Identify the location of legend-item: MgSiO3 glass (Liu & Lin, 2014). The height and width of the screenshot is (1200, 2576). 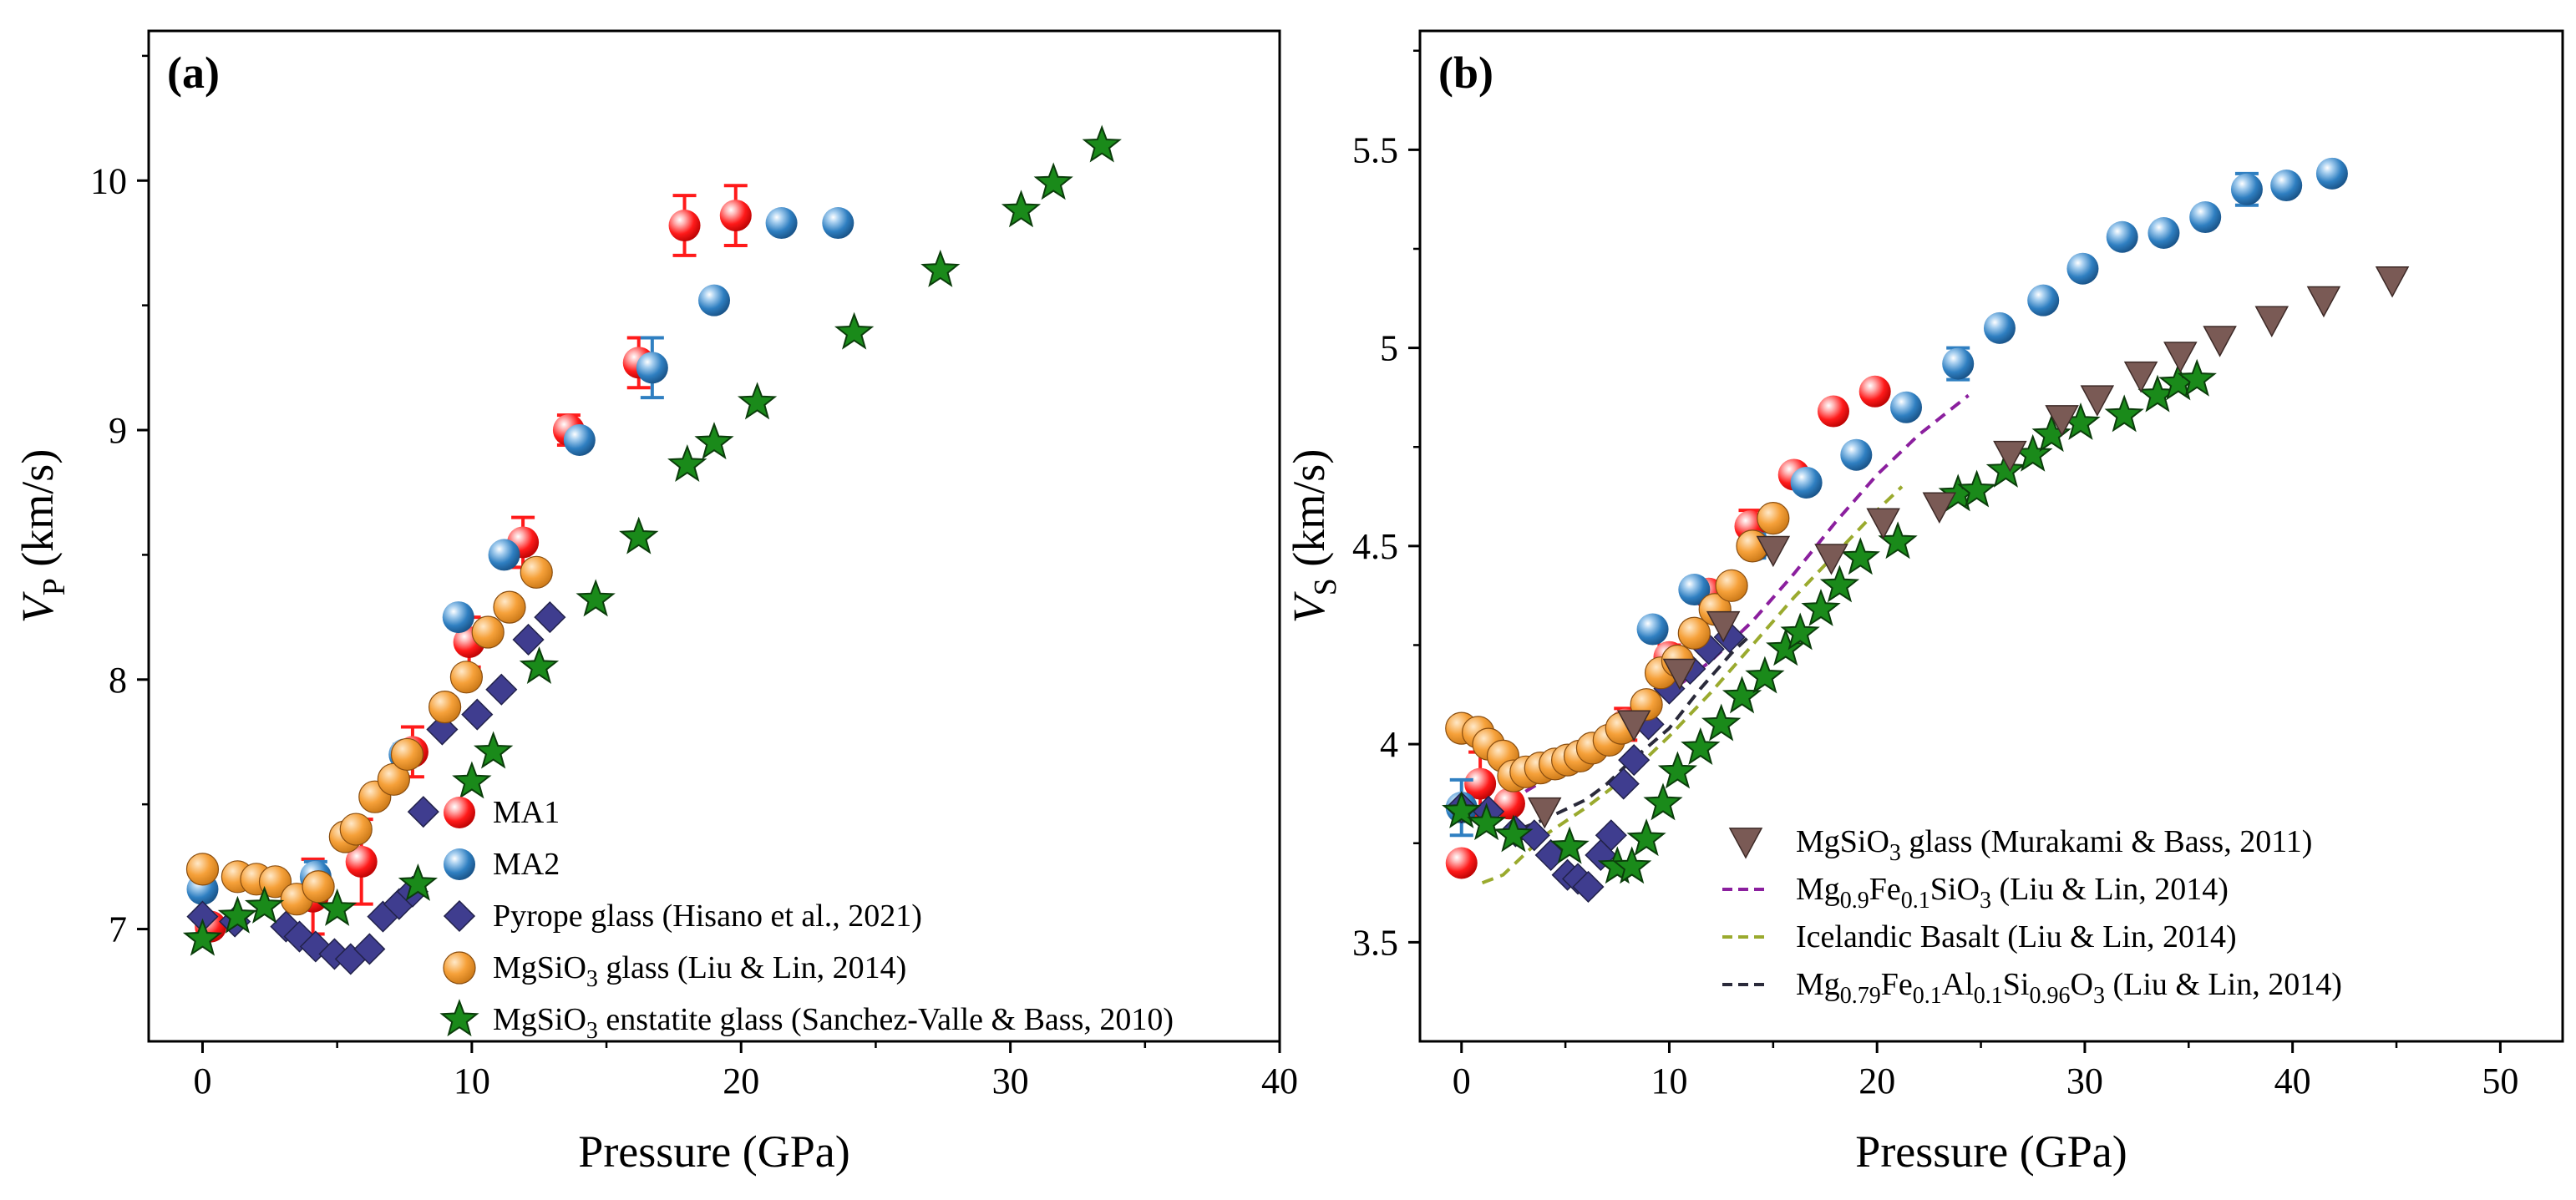
(674, 971).